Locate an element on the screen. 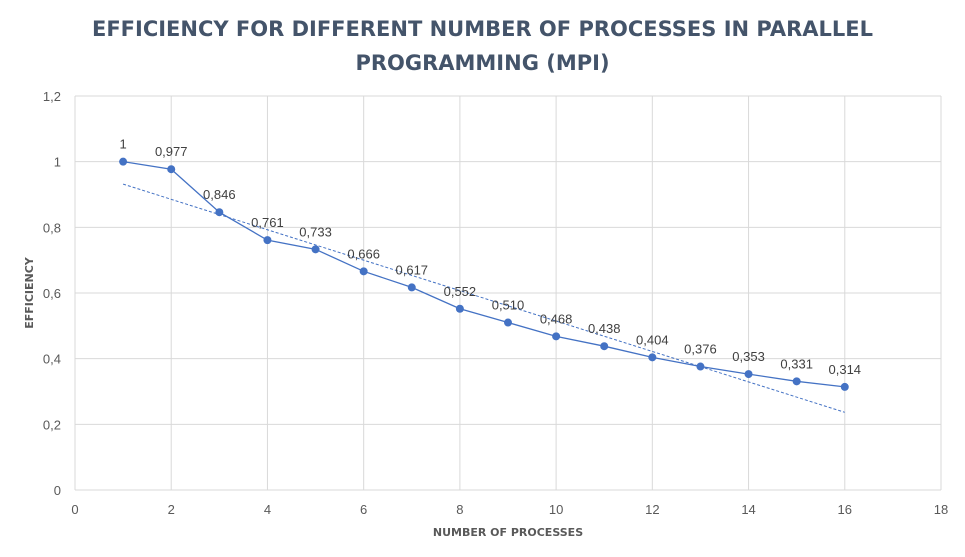 The width and height of the screenshot is (965, 557). x-tick-label: 14 is located at coordinates (748, 509).